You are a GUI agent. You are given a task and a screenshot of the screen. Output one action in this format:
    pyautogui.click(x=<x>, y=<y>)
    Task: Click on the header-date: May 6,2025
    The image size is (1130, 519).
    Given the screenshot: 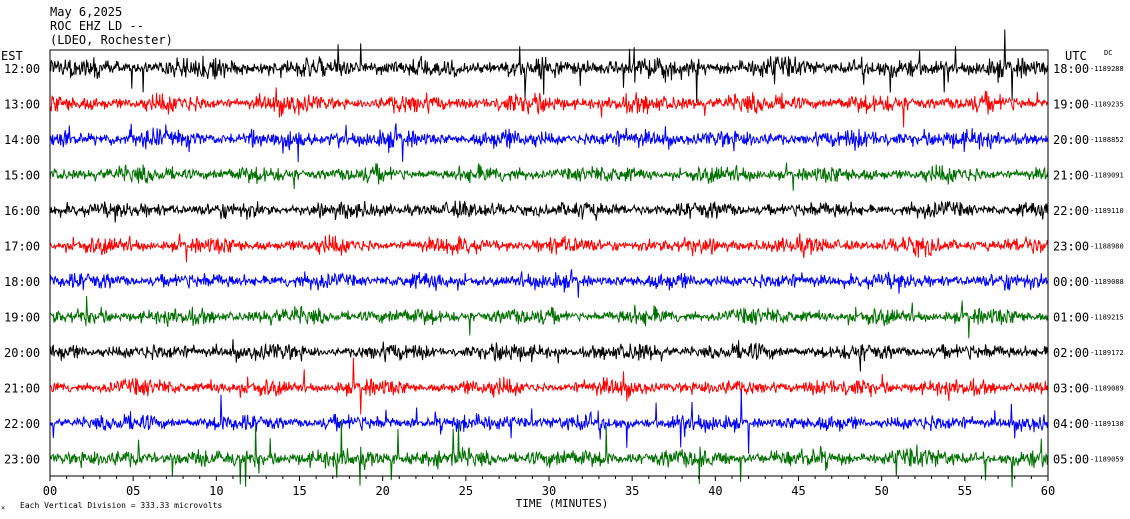 What is the action you would take?
    pyautogui.click(x=86, y=12)
    